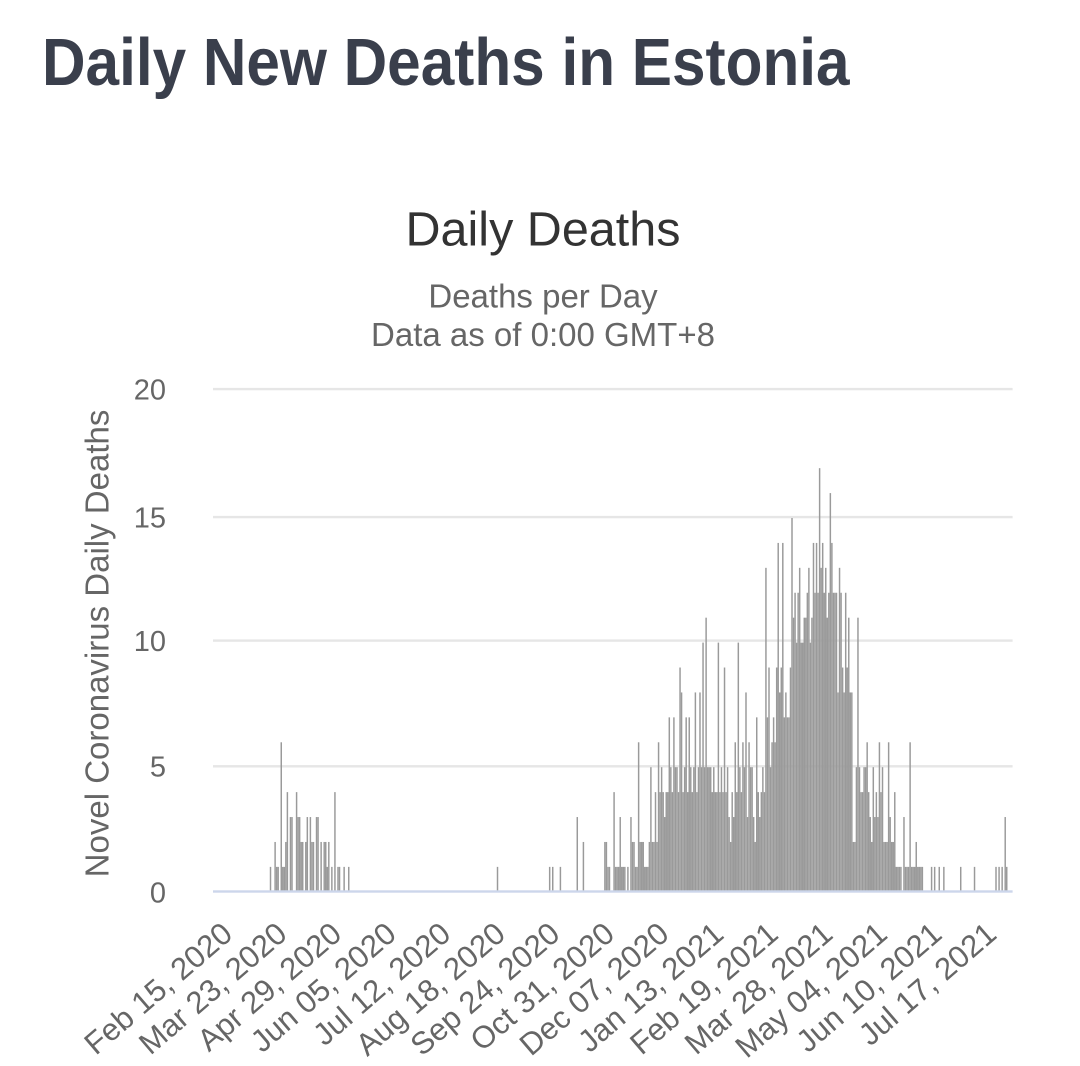 Image resolution: width=1080 pixels, height=1066 pixels. What do you see at coordinates (543, 296) in the screenshot?
I see `svg-text: Deaths per Day` at bounding box center [543, 296].